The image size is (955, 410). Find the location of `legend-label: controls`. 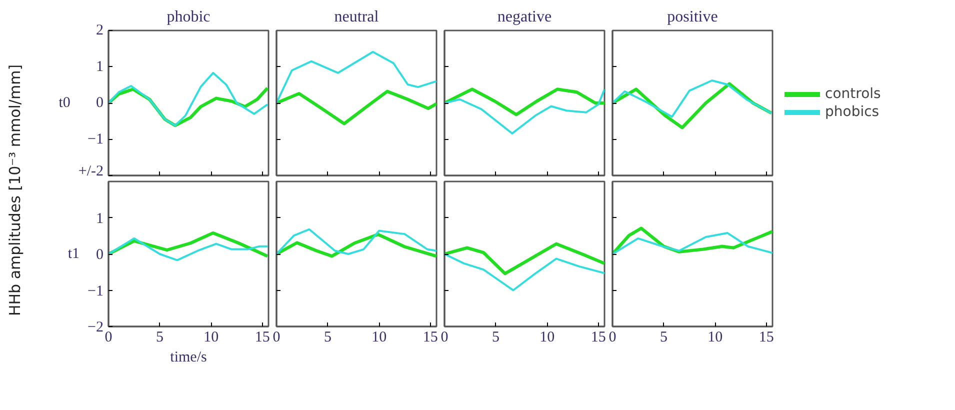

legend-label: controls is located at coordinates (853, 94).